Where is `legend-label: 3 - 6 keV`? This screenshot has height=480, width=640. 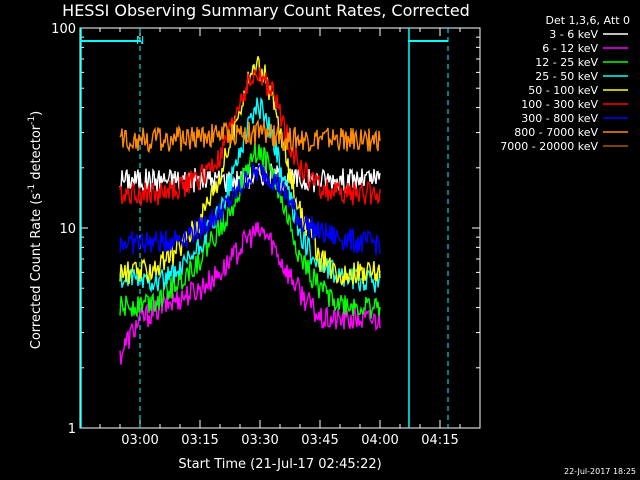 legend-label: 3 - 6 keV is located at coordinates (573, 34).